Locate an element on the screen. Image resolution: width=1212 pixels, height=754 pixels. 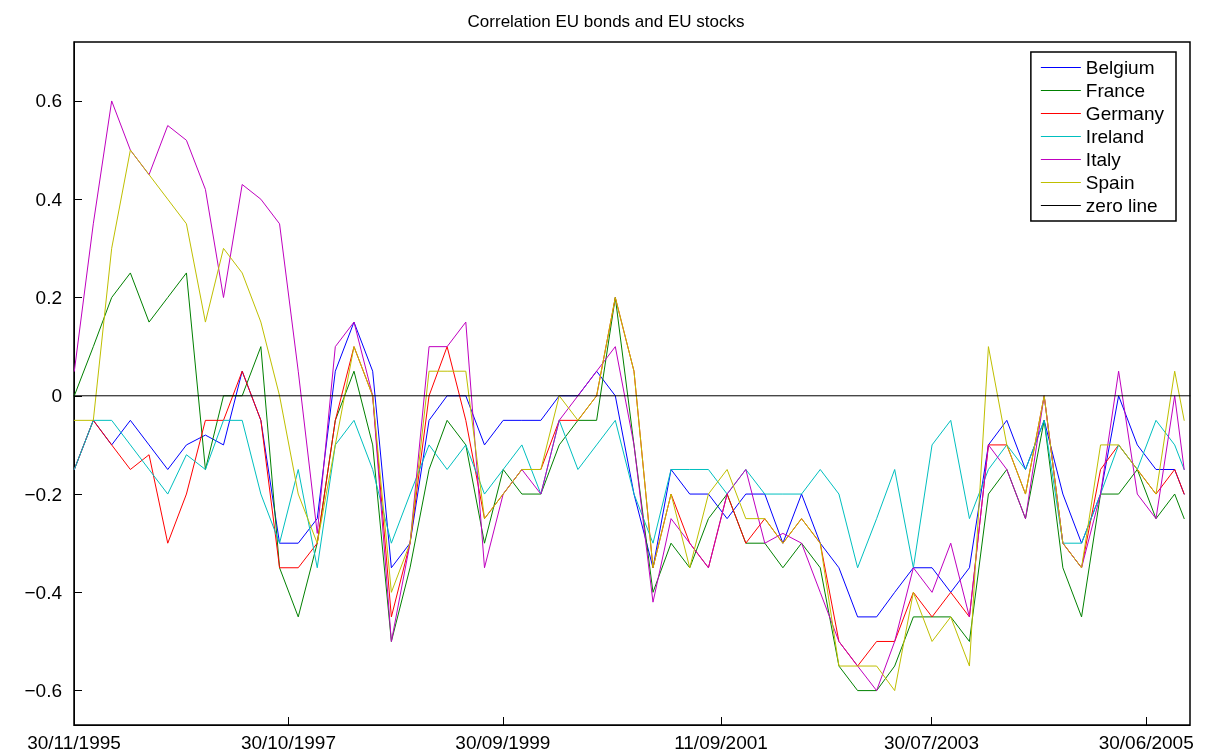
y-tick-label: 0.4 is located at coordinates (49, 199).